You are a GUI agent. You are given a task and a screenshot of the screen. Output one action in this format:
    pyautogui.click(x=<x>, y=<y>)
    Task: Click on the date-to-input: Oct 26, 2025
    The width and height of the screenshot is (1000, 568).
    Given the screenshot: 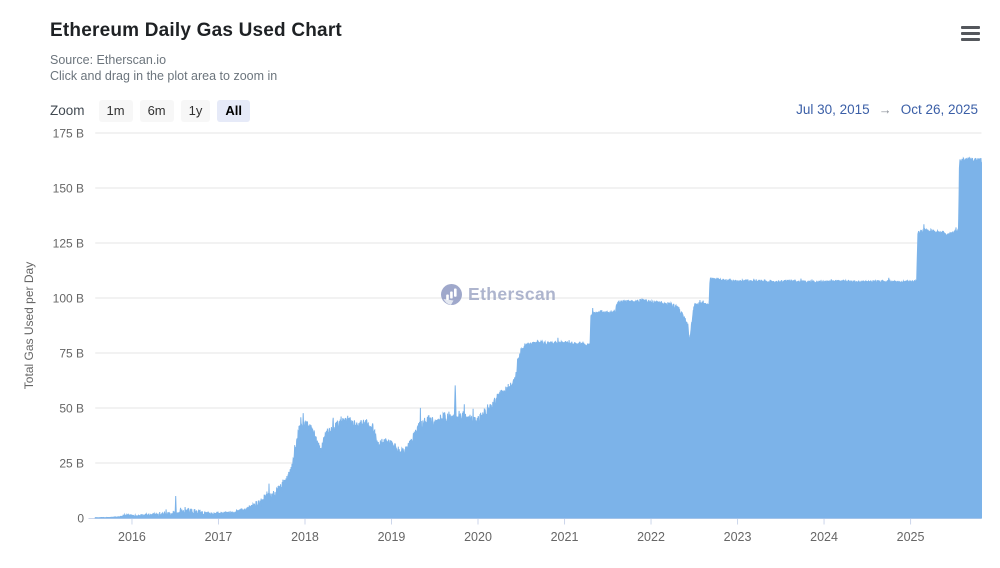 What is the action you would take?
    pyautogui.click(x=939, y=109)
    